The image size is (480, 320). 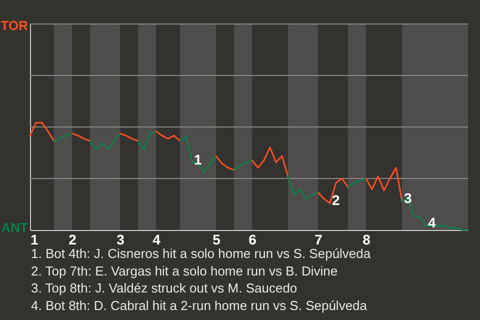 I want to click on annotation: 4, so click(x=432, y=222).